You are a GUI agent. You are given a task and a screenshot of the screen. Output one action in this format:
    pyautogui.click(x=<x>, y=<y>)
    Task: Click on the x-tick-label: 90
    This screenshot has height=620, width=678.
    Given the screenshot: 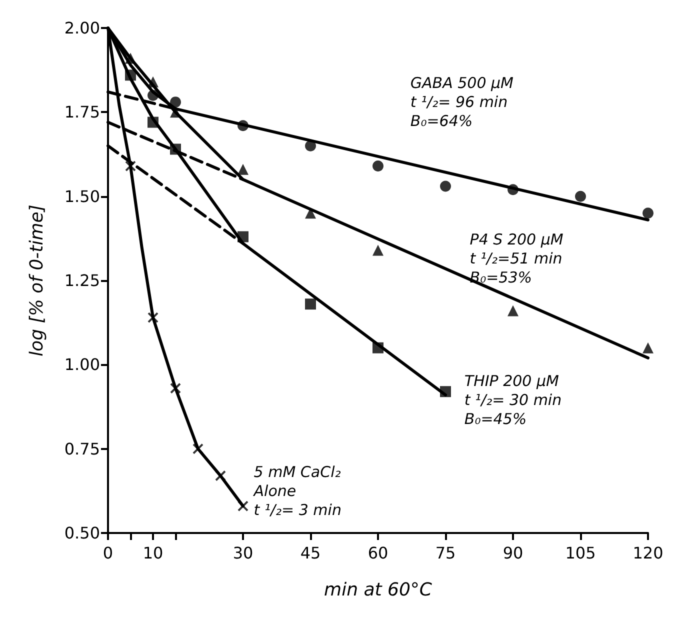 What is the action you would take?
    pyautogui.click(x=513, y=553)
    